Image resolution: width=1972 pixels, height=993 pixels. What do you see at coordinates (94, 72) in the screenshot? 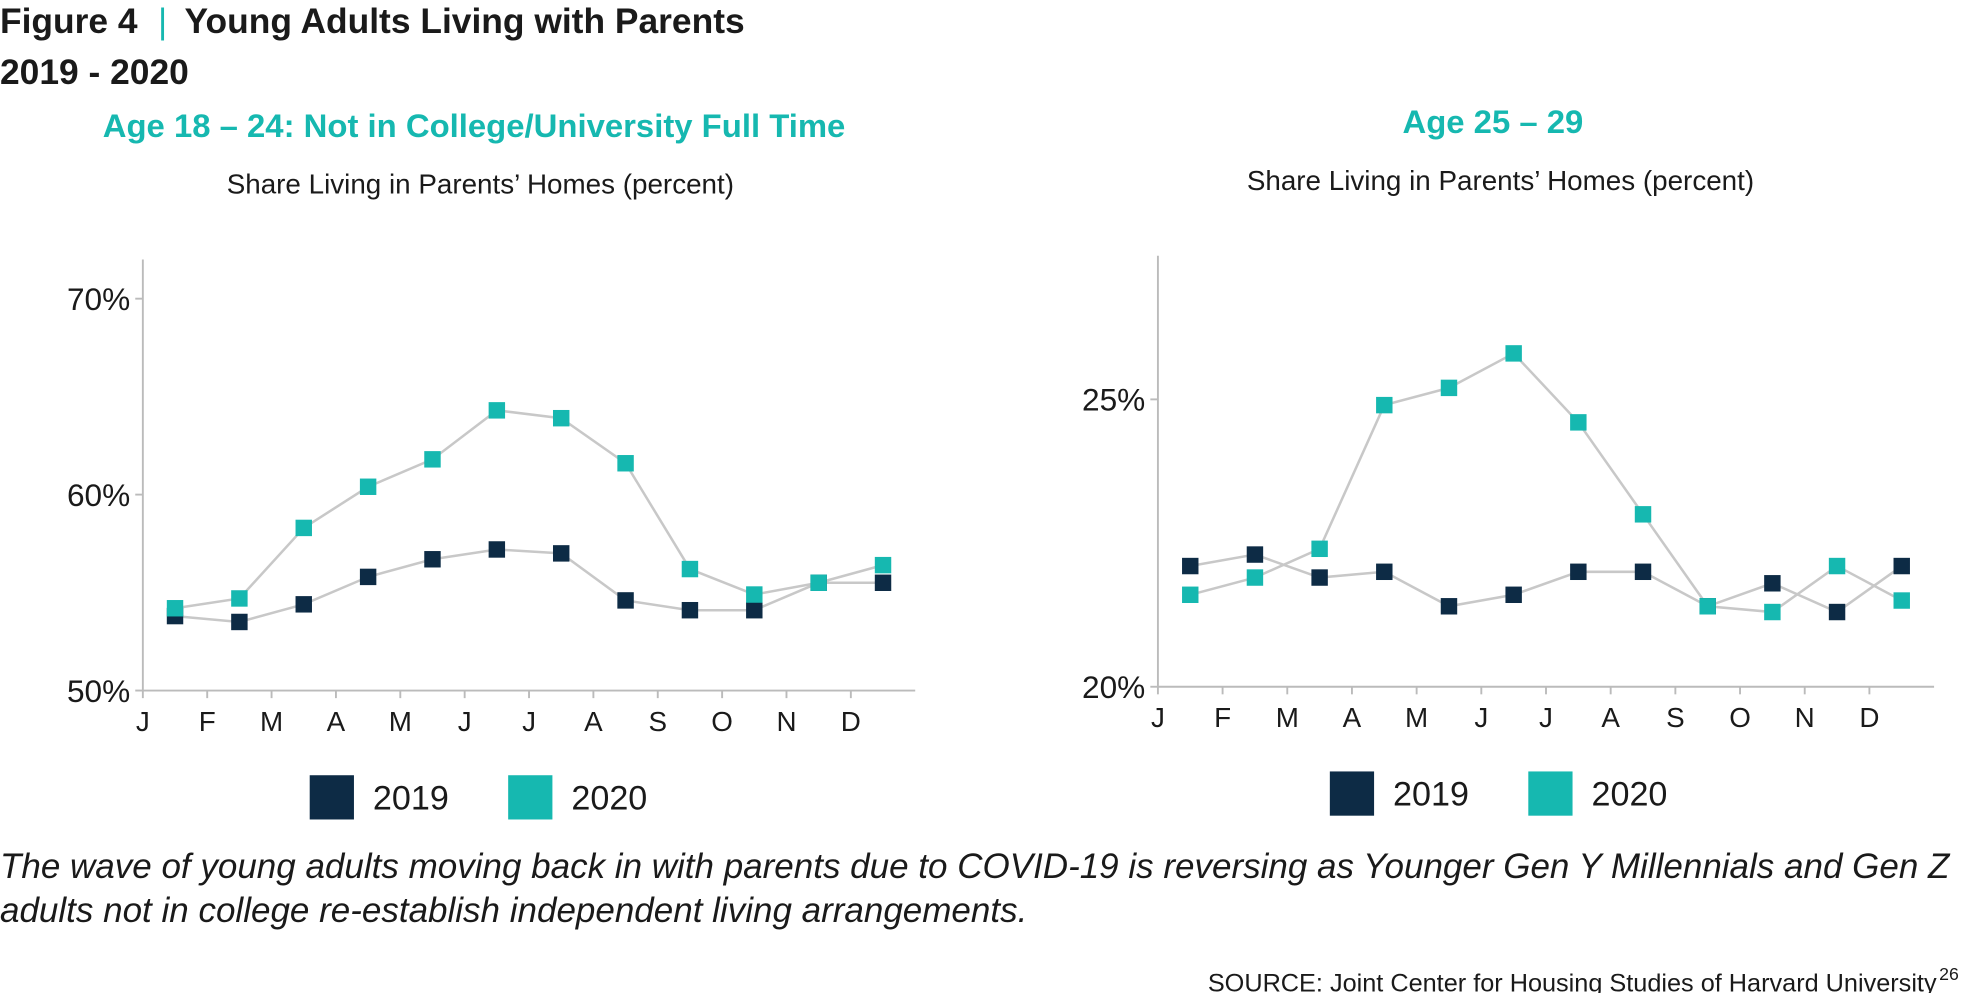
I see `figure-subtitle: 2019 - 2020` at bounding box center [94, 72].